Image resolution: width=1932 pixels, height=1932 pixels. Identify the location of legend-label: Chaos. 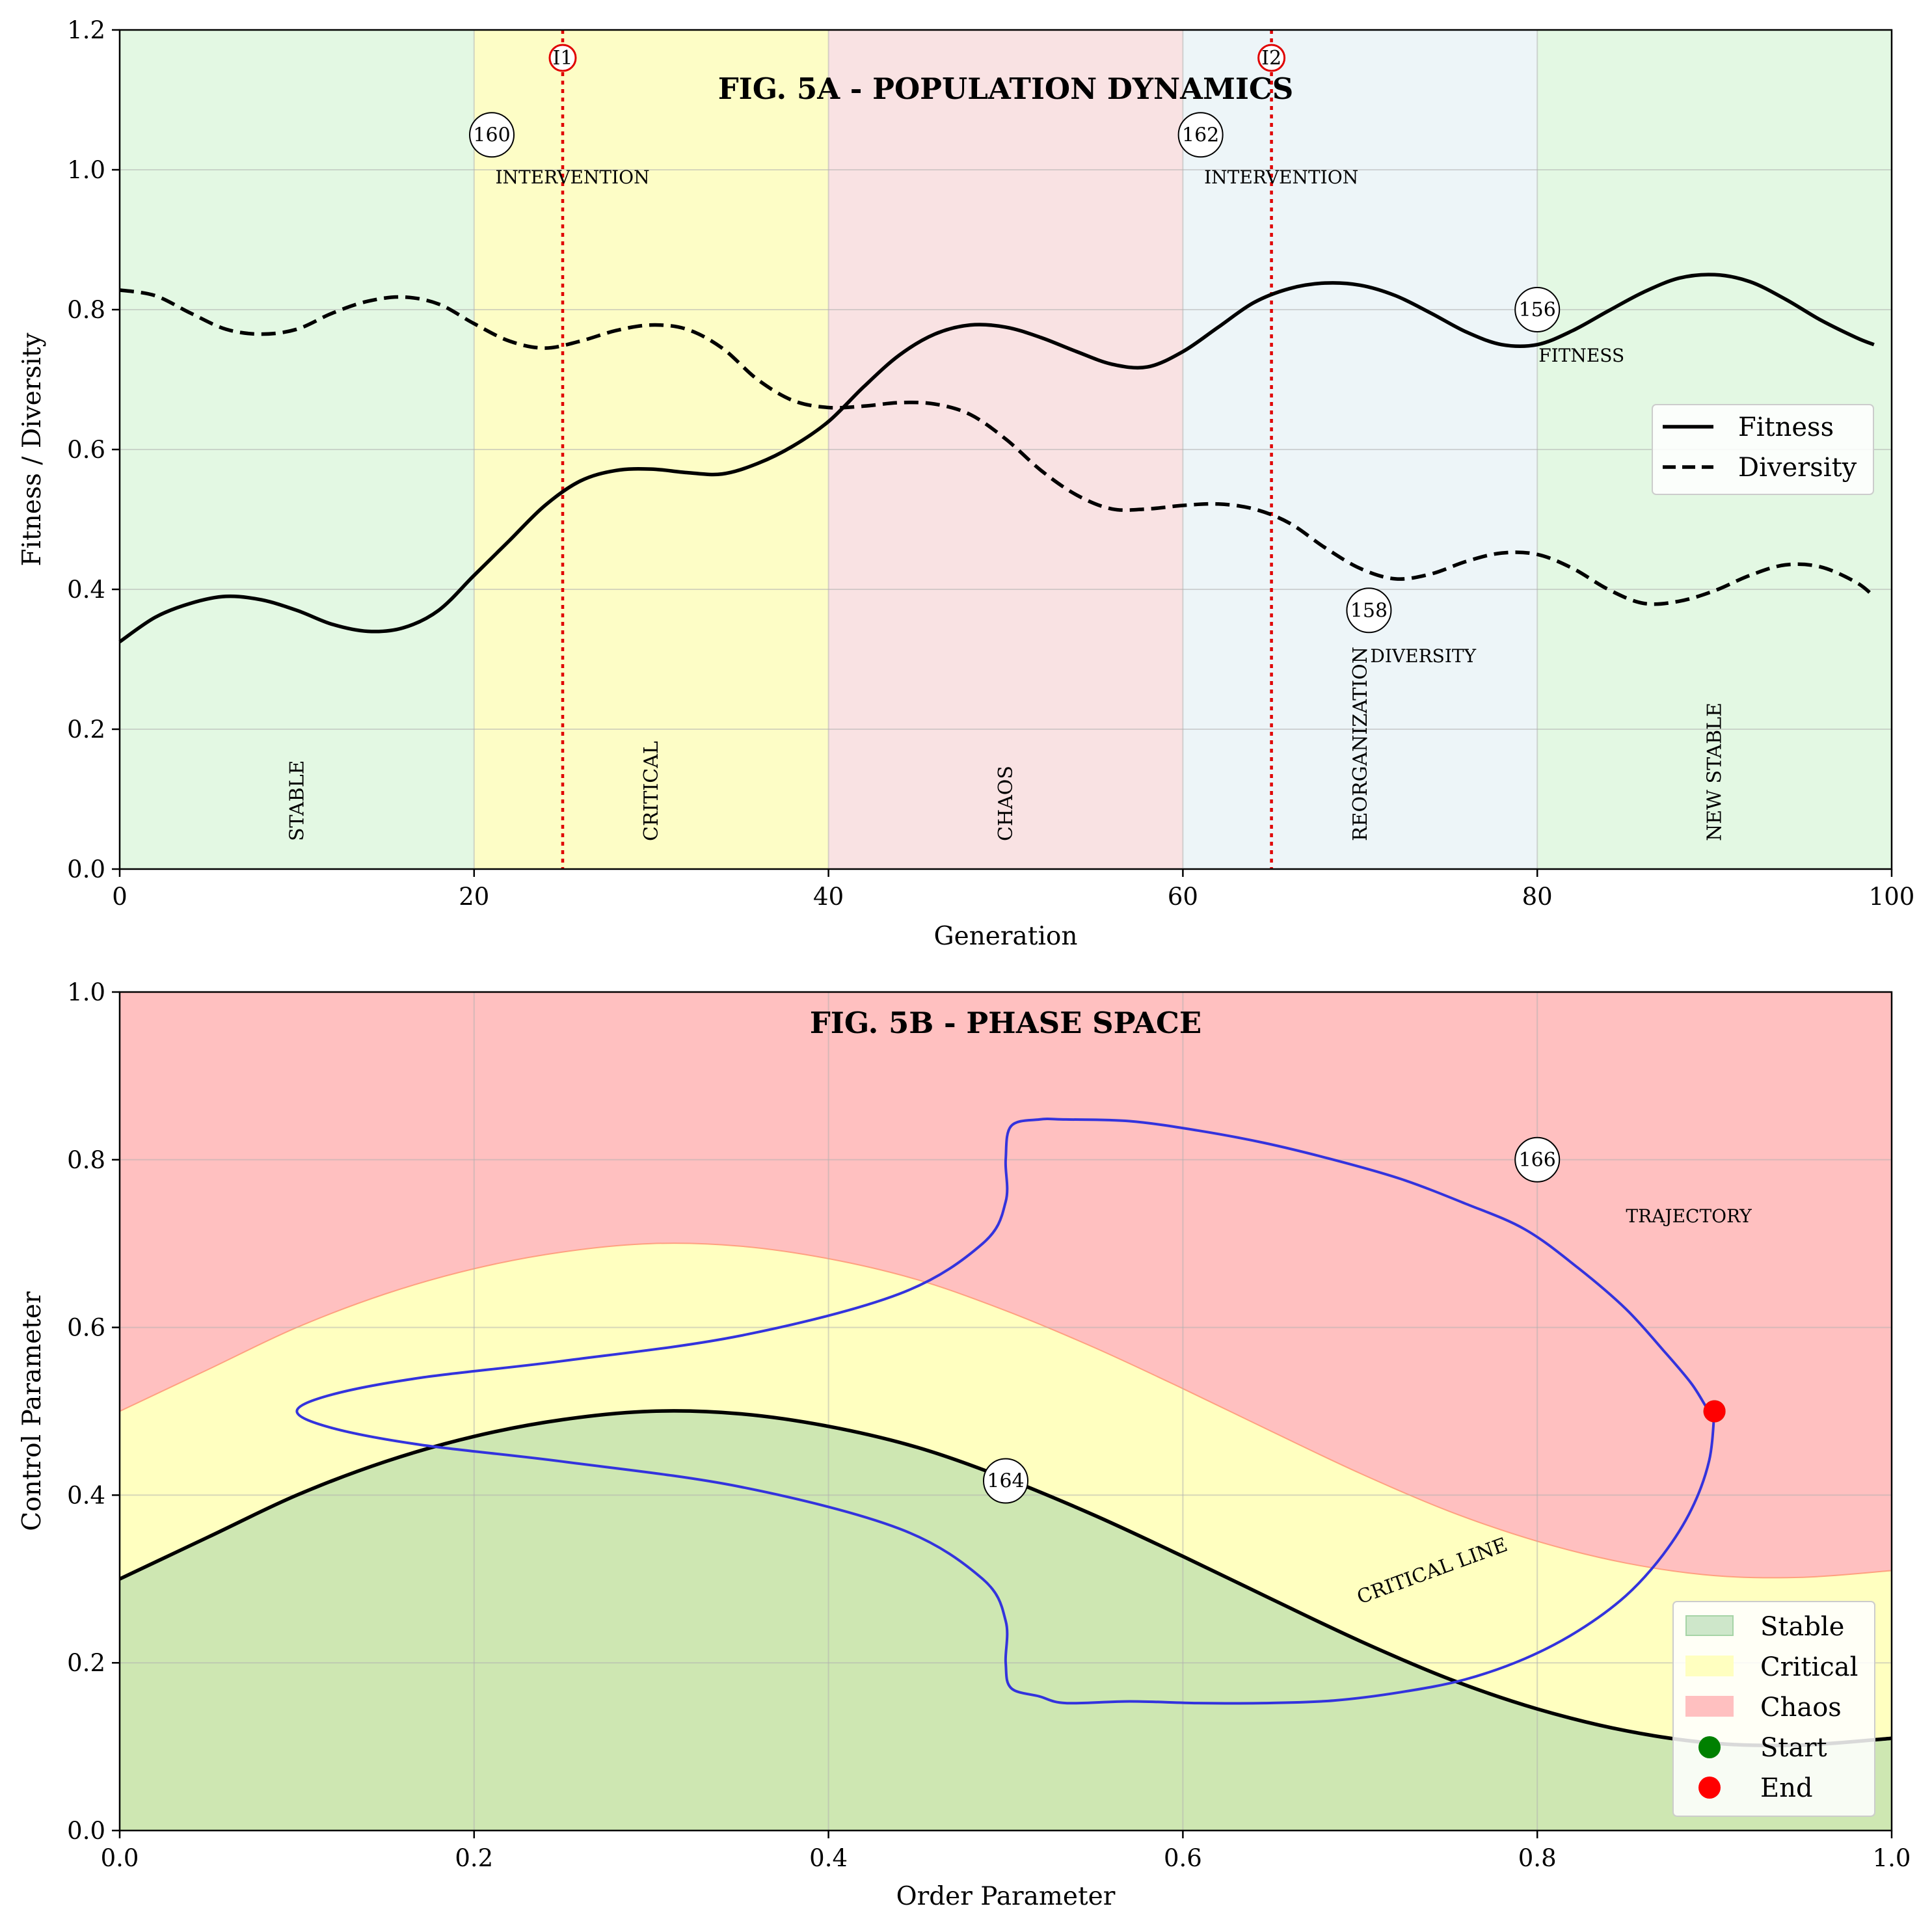
(1801, 1708).